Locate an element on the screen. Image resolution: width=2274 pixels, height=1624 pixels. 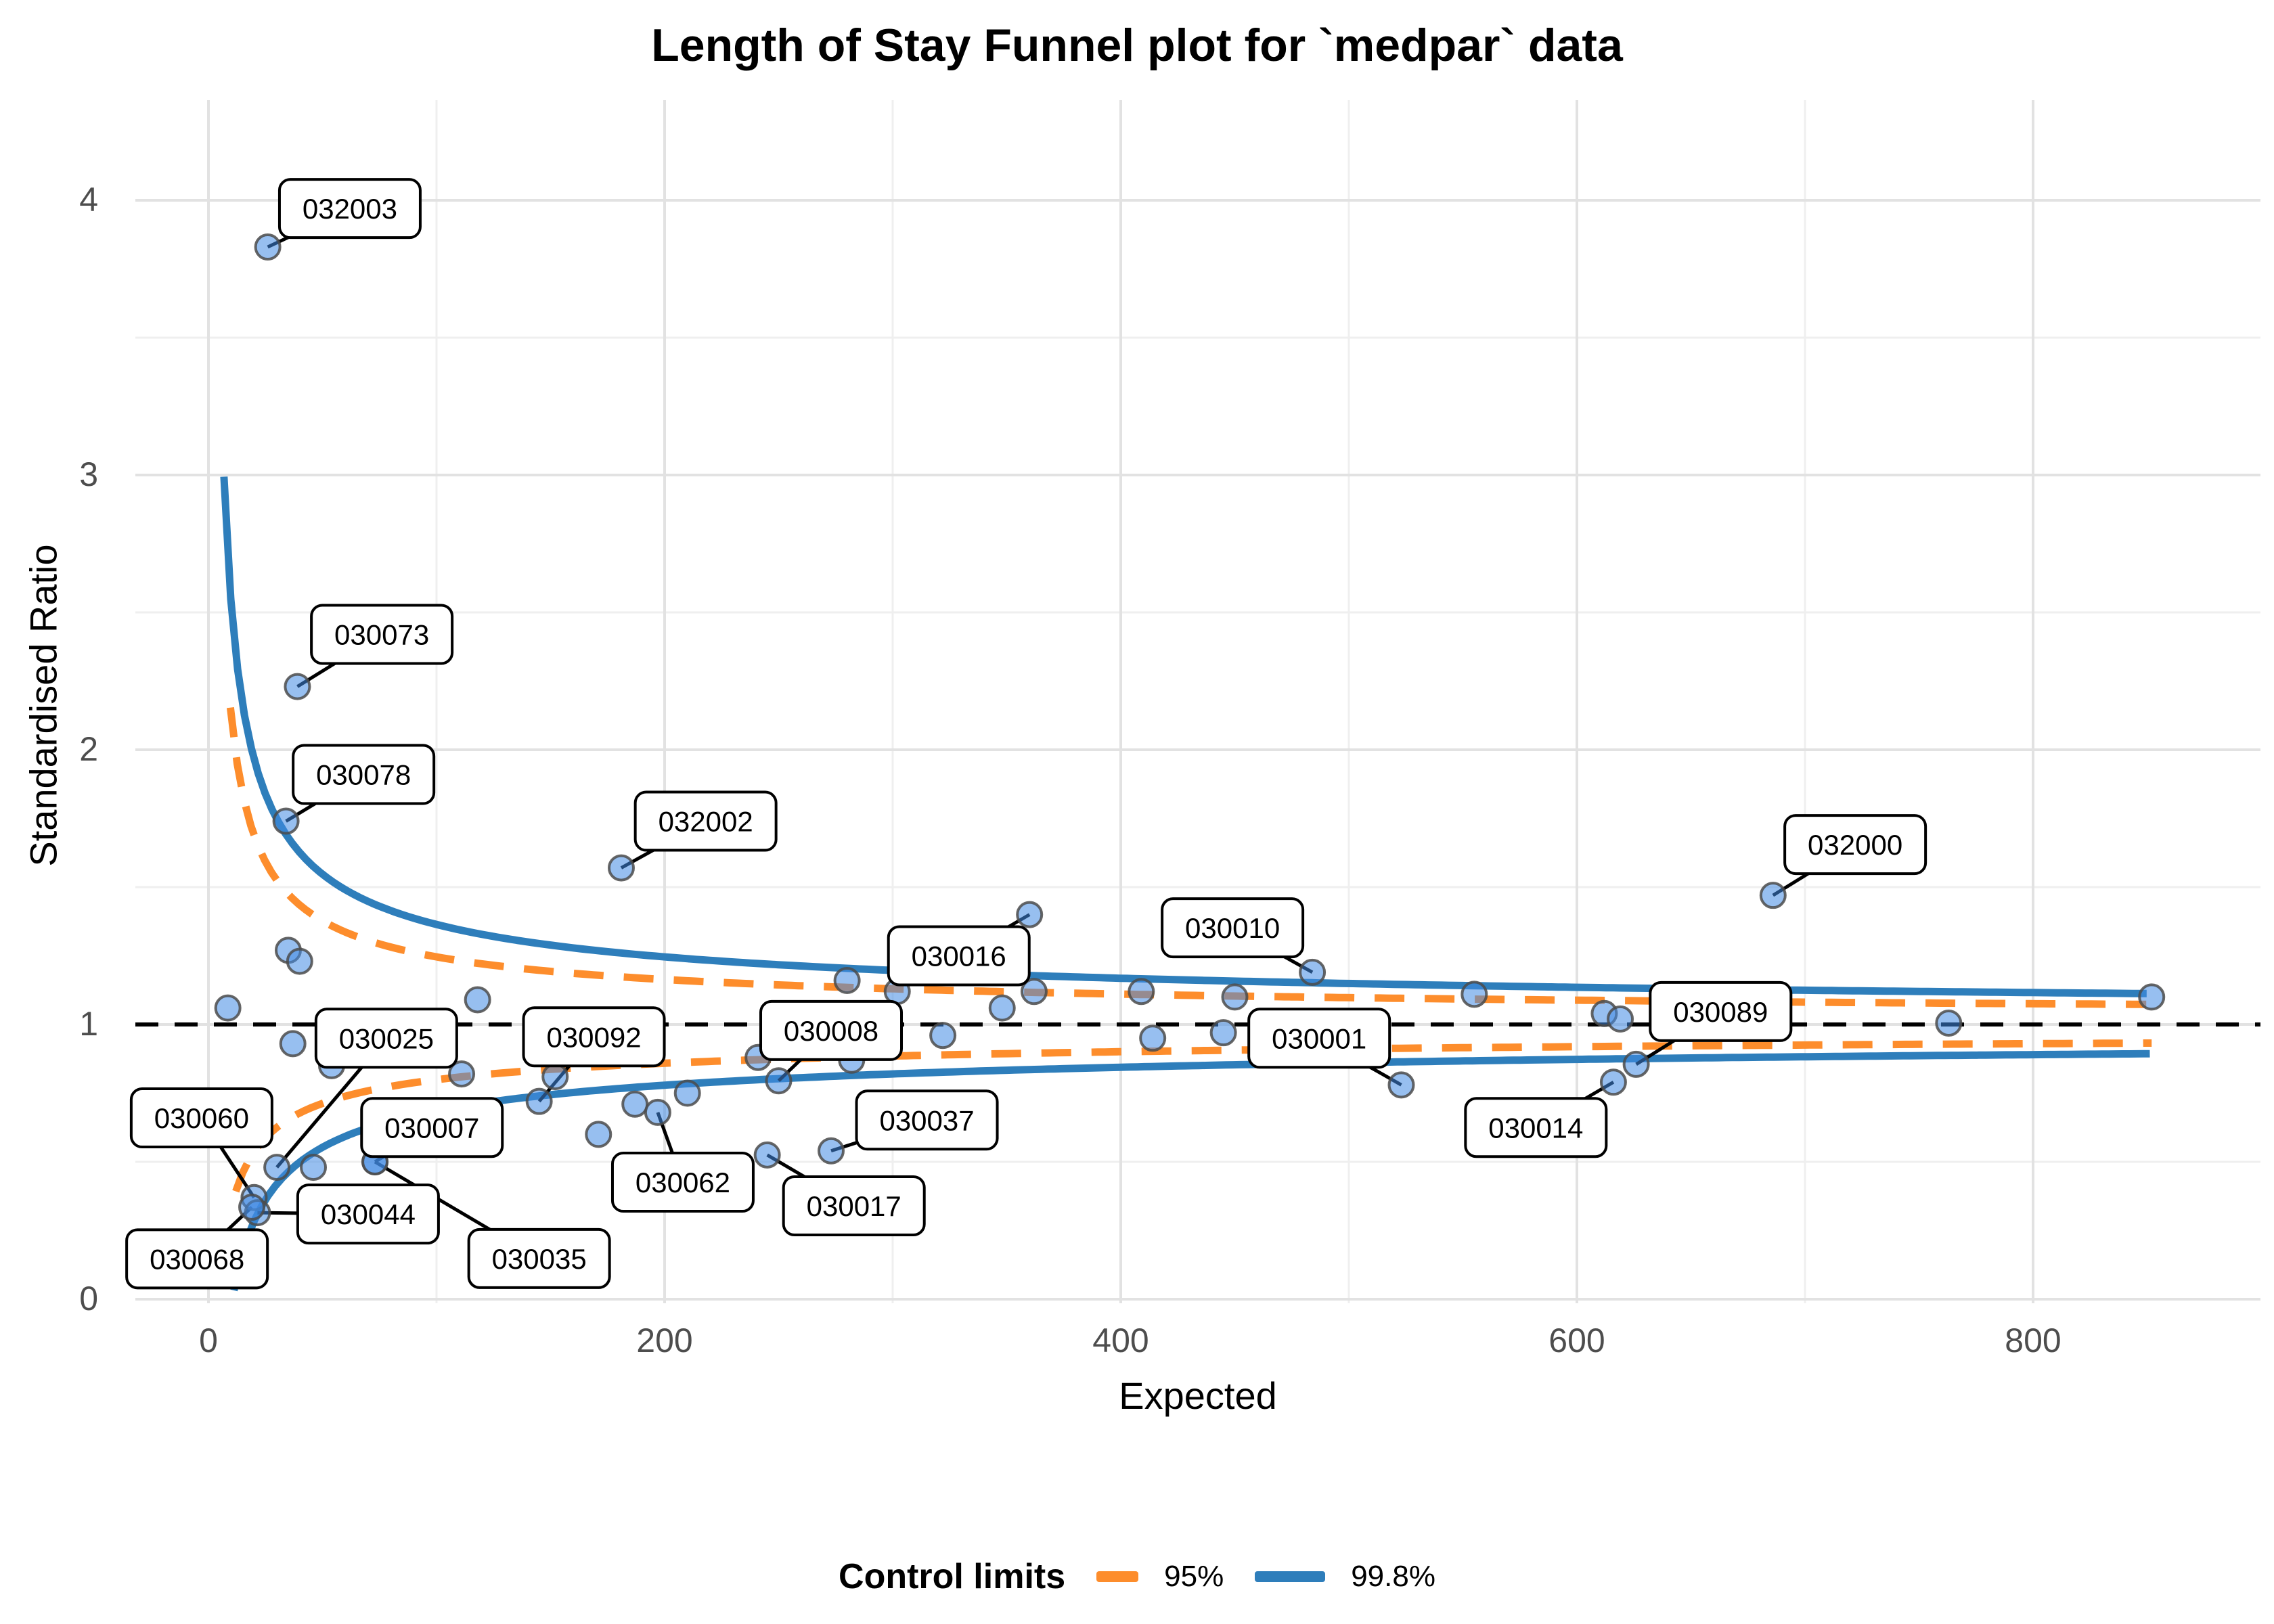
point-label: 030007 is located at coordinates (432, 1127).